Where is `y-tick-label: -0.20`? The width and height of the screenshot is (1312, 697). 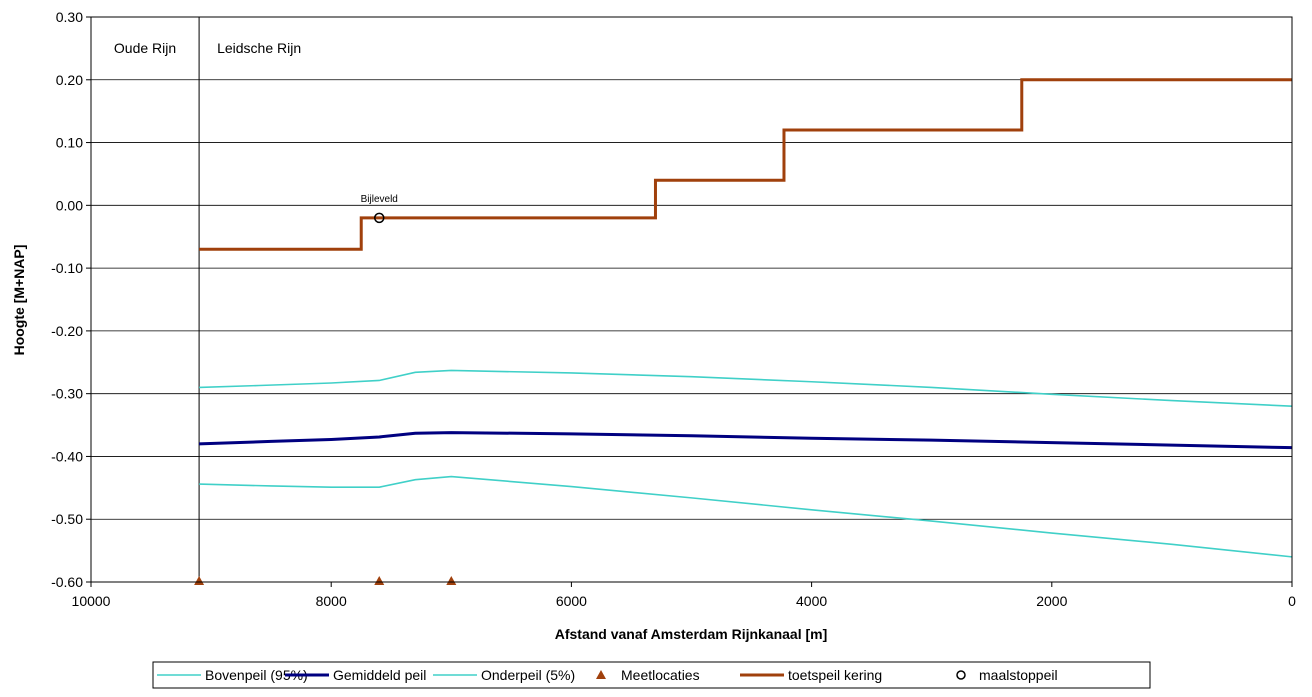 y-tick-label: -0.20 is located at coordinates (67, 331).